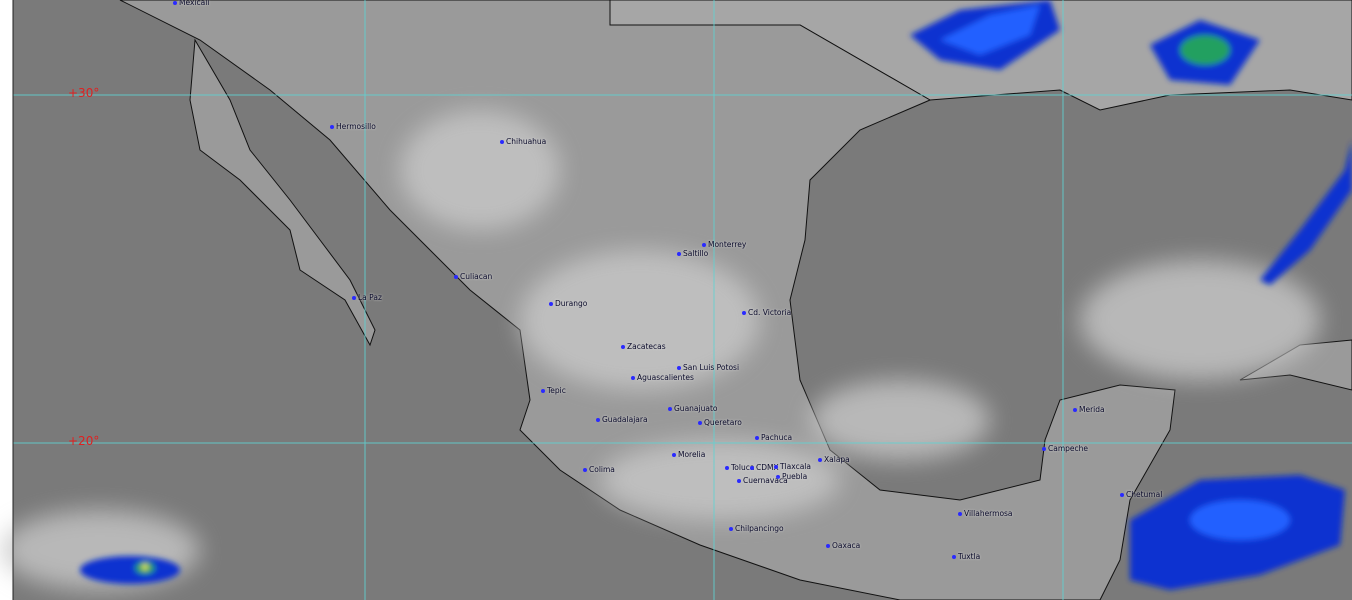 The height and width of the screenshot is (600, 1352). I want to click on city-marker: Villahermosa, so click(985, 513).